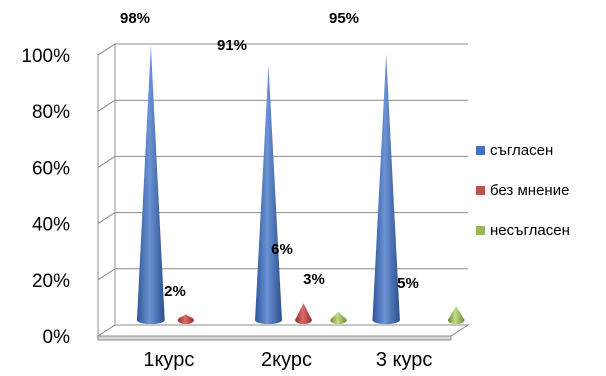 The width and height of the screenshot is (606, 376). I want to click on legend: съгласен без мнение несъгласен, so click(523, 190).